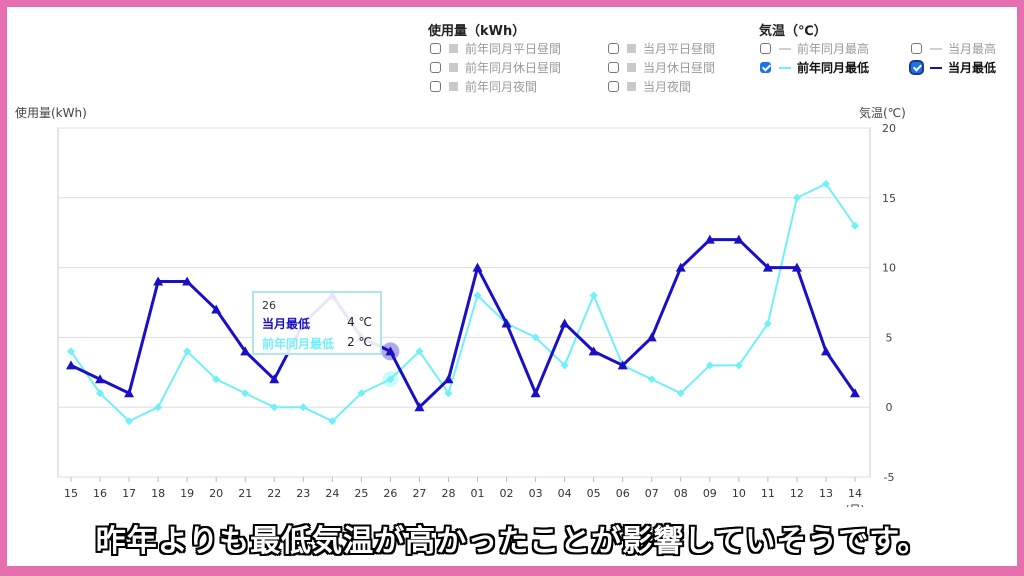 The height and width of the screenshot is (576, 1024). I want to click on line-swatch-icon, so click(785, 48).